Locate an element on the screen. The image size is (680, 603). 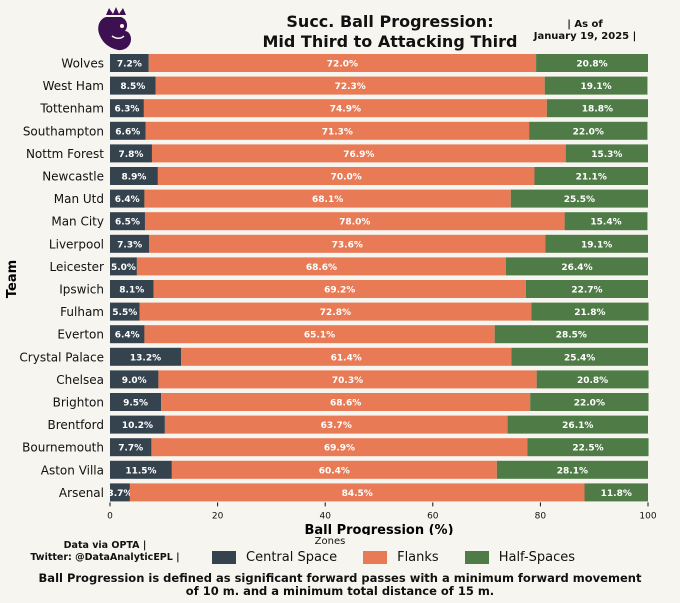
data-label-flanks-brentford: 63.7% is located at coordinates (336, 426).